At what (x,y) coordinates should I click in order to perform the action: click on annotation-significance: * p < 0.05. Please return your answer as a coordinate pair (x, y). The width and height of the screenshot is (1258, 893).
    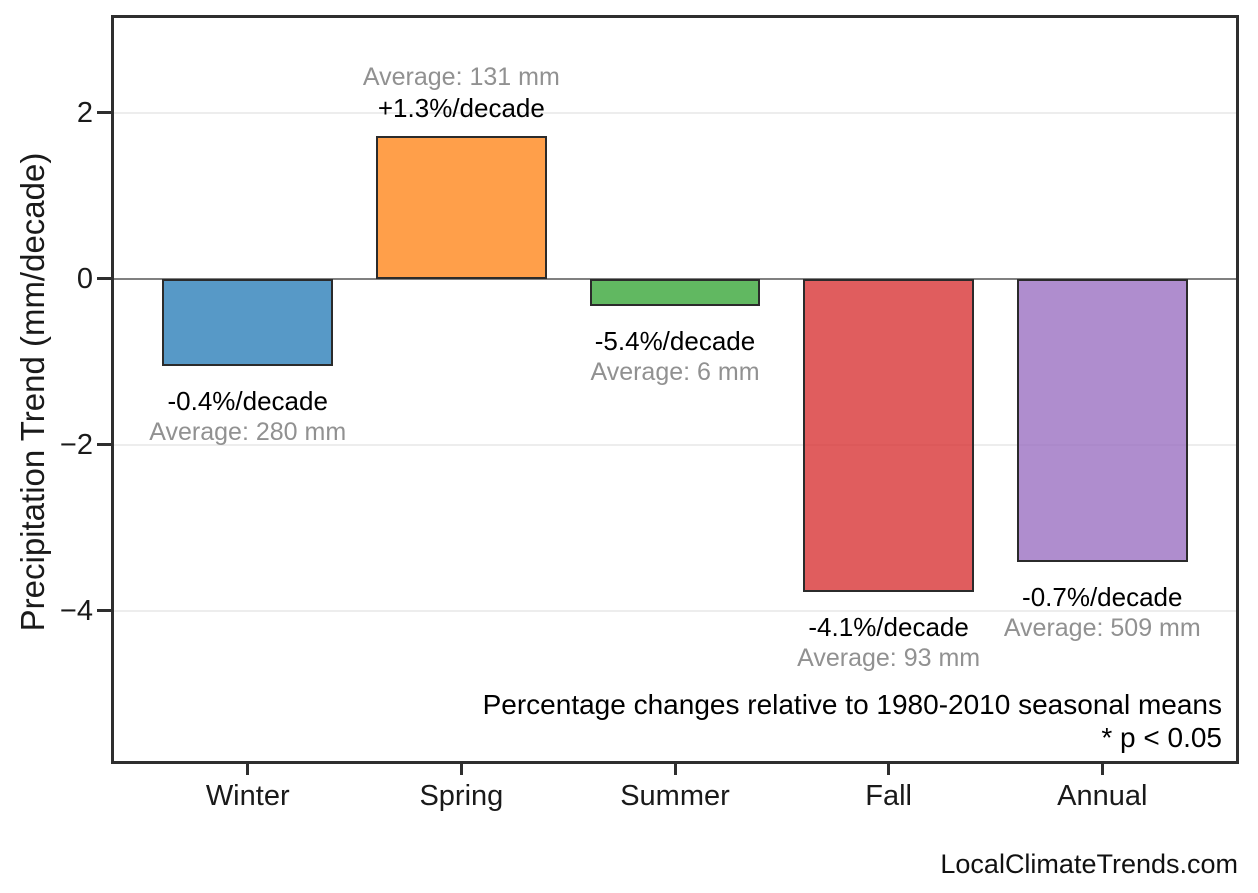
    Looking at the image, I should click on (1161, 737).